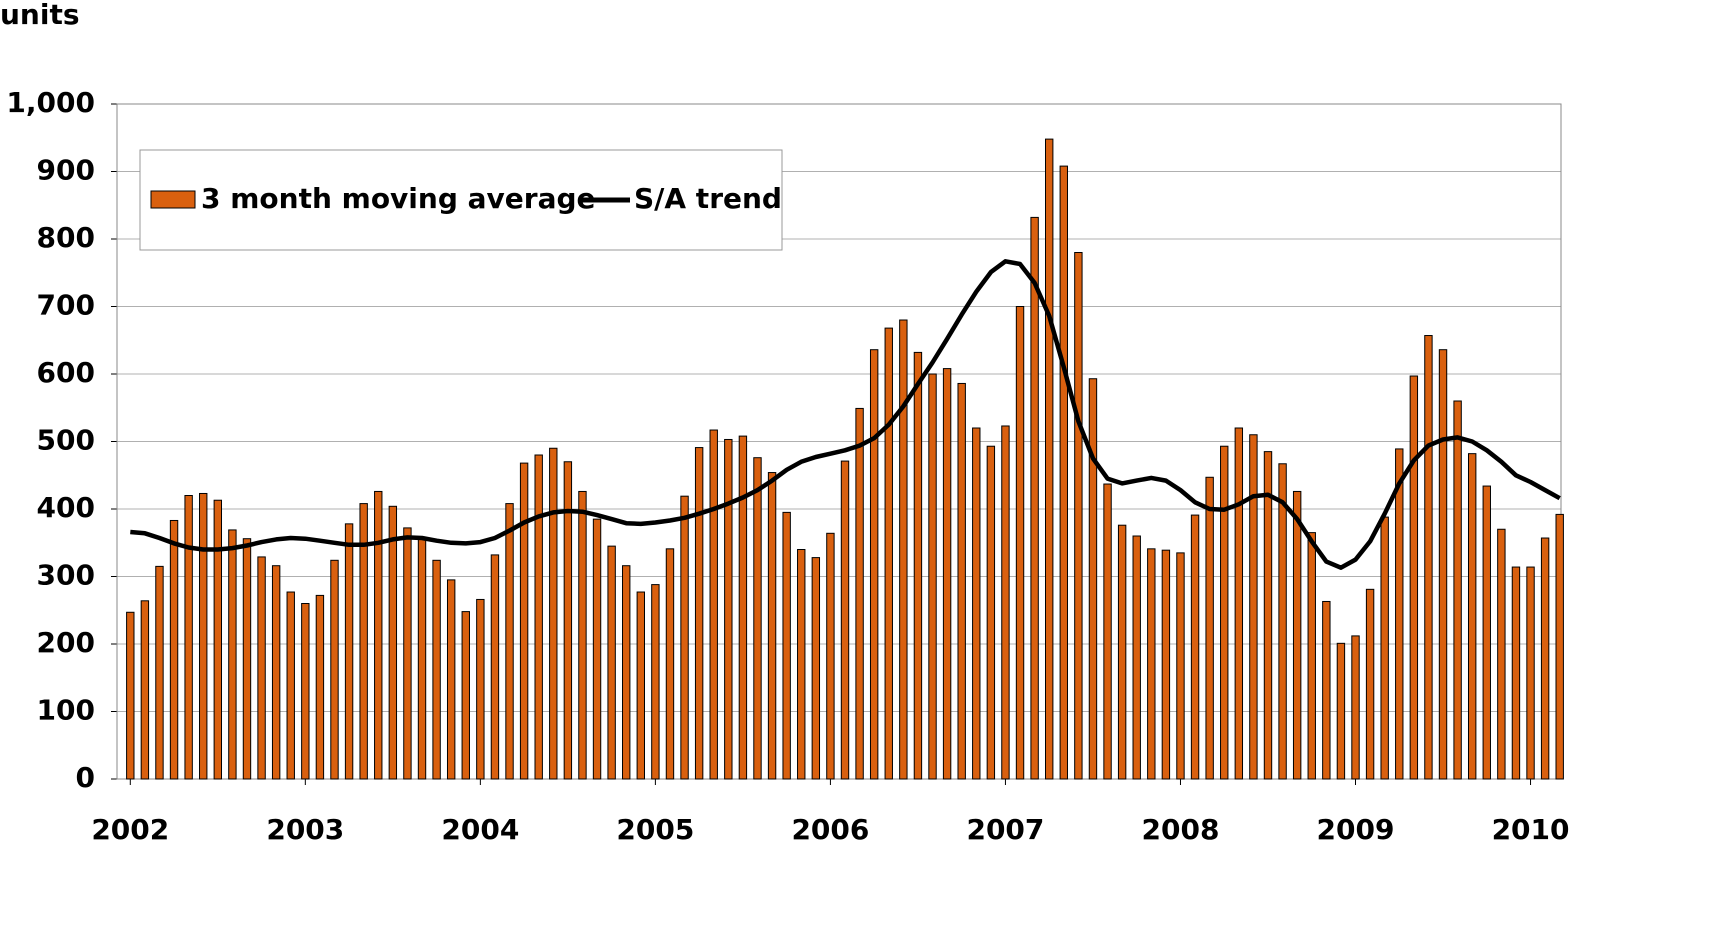  Describe the element at coordinates (66, 710) in the screenshot. I see `y-tick-label: 100` at that location.